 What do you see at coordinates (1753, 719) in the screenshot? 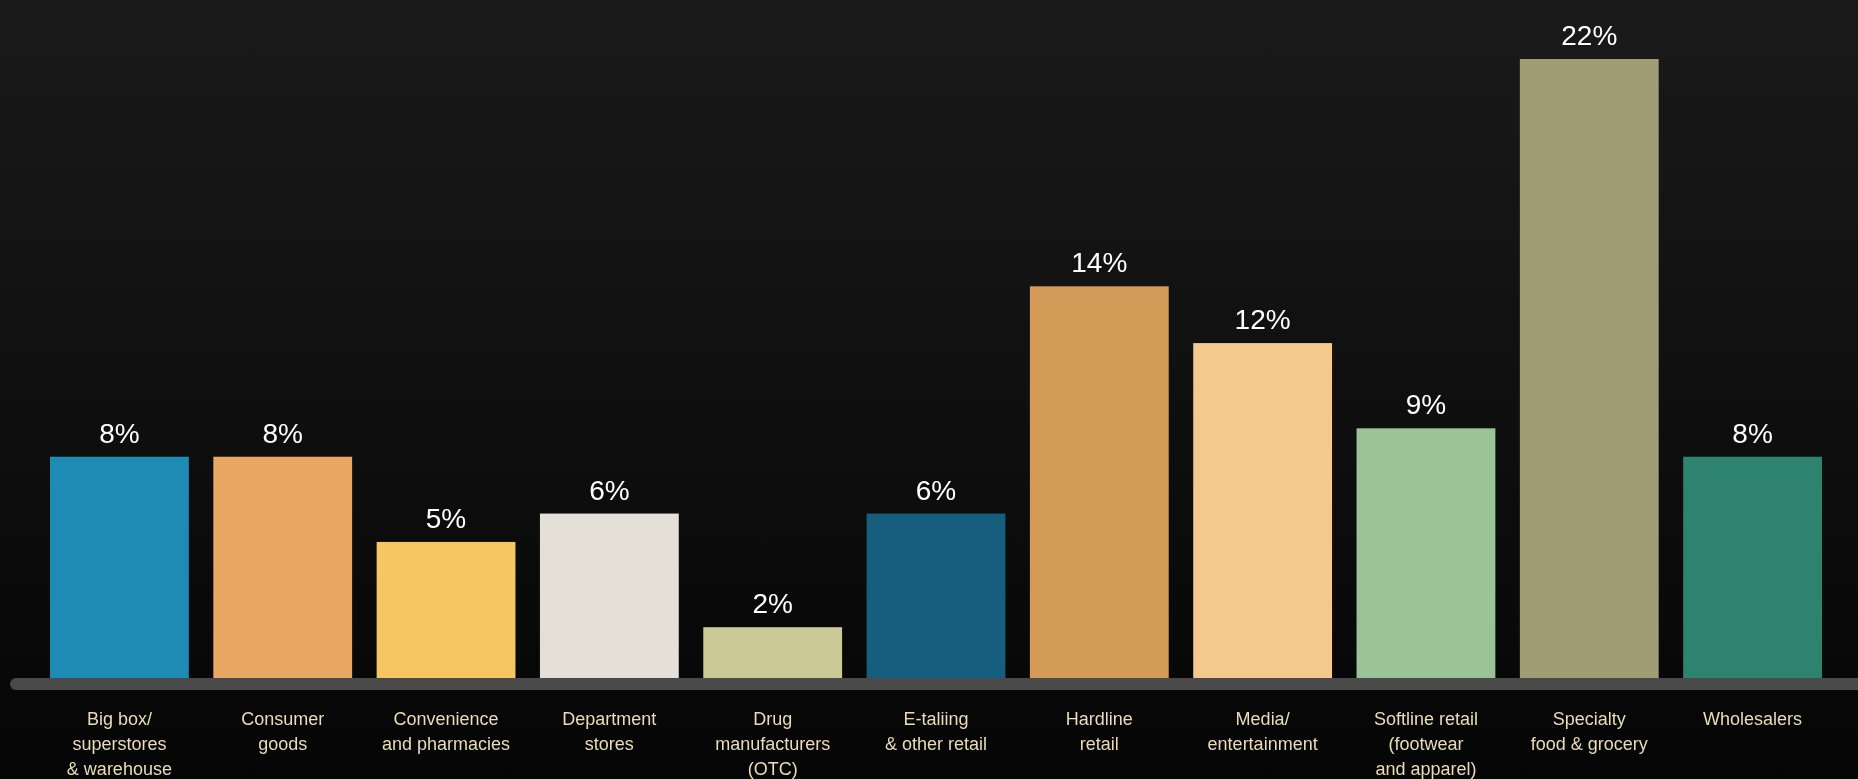
I see `x-tick-label: Wholesalers` at bounding box center [1753, 719].